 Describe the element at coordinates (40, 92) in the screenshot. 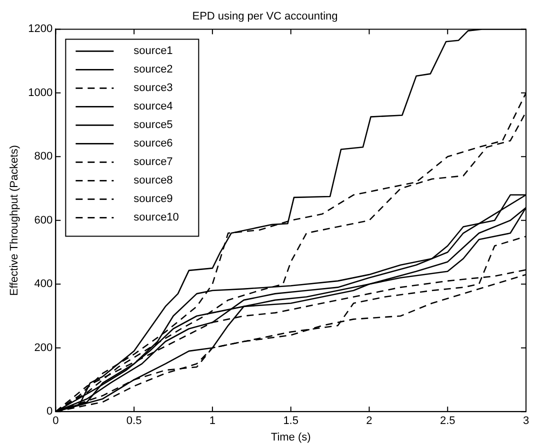

I see `y-tick-label: 1000` at that location.